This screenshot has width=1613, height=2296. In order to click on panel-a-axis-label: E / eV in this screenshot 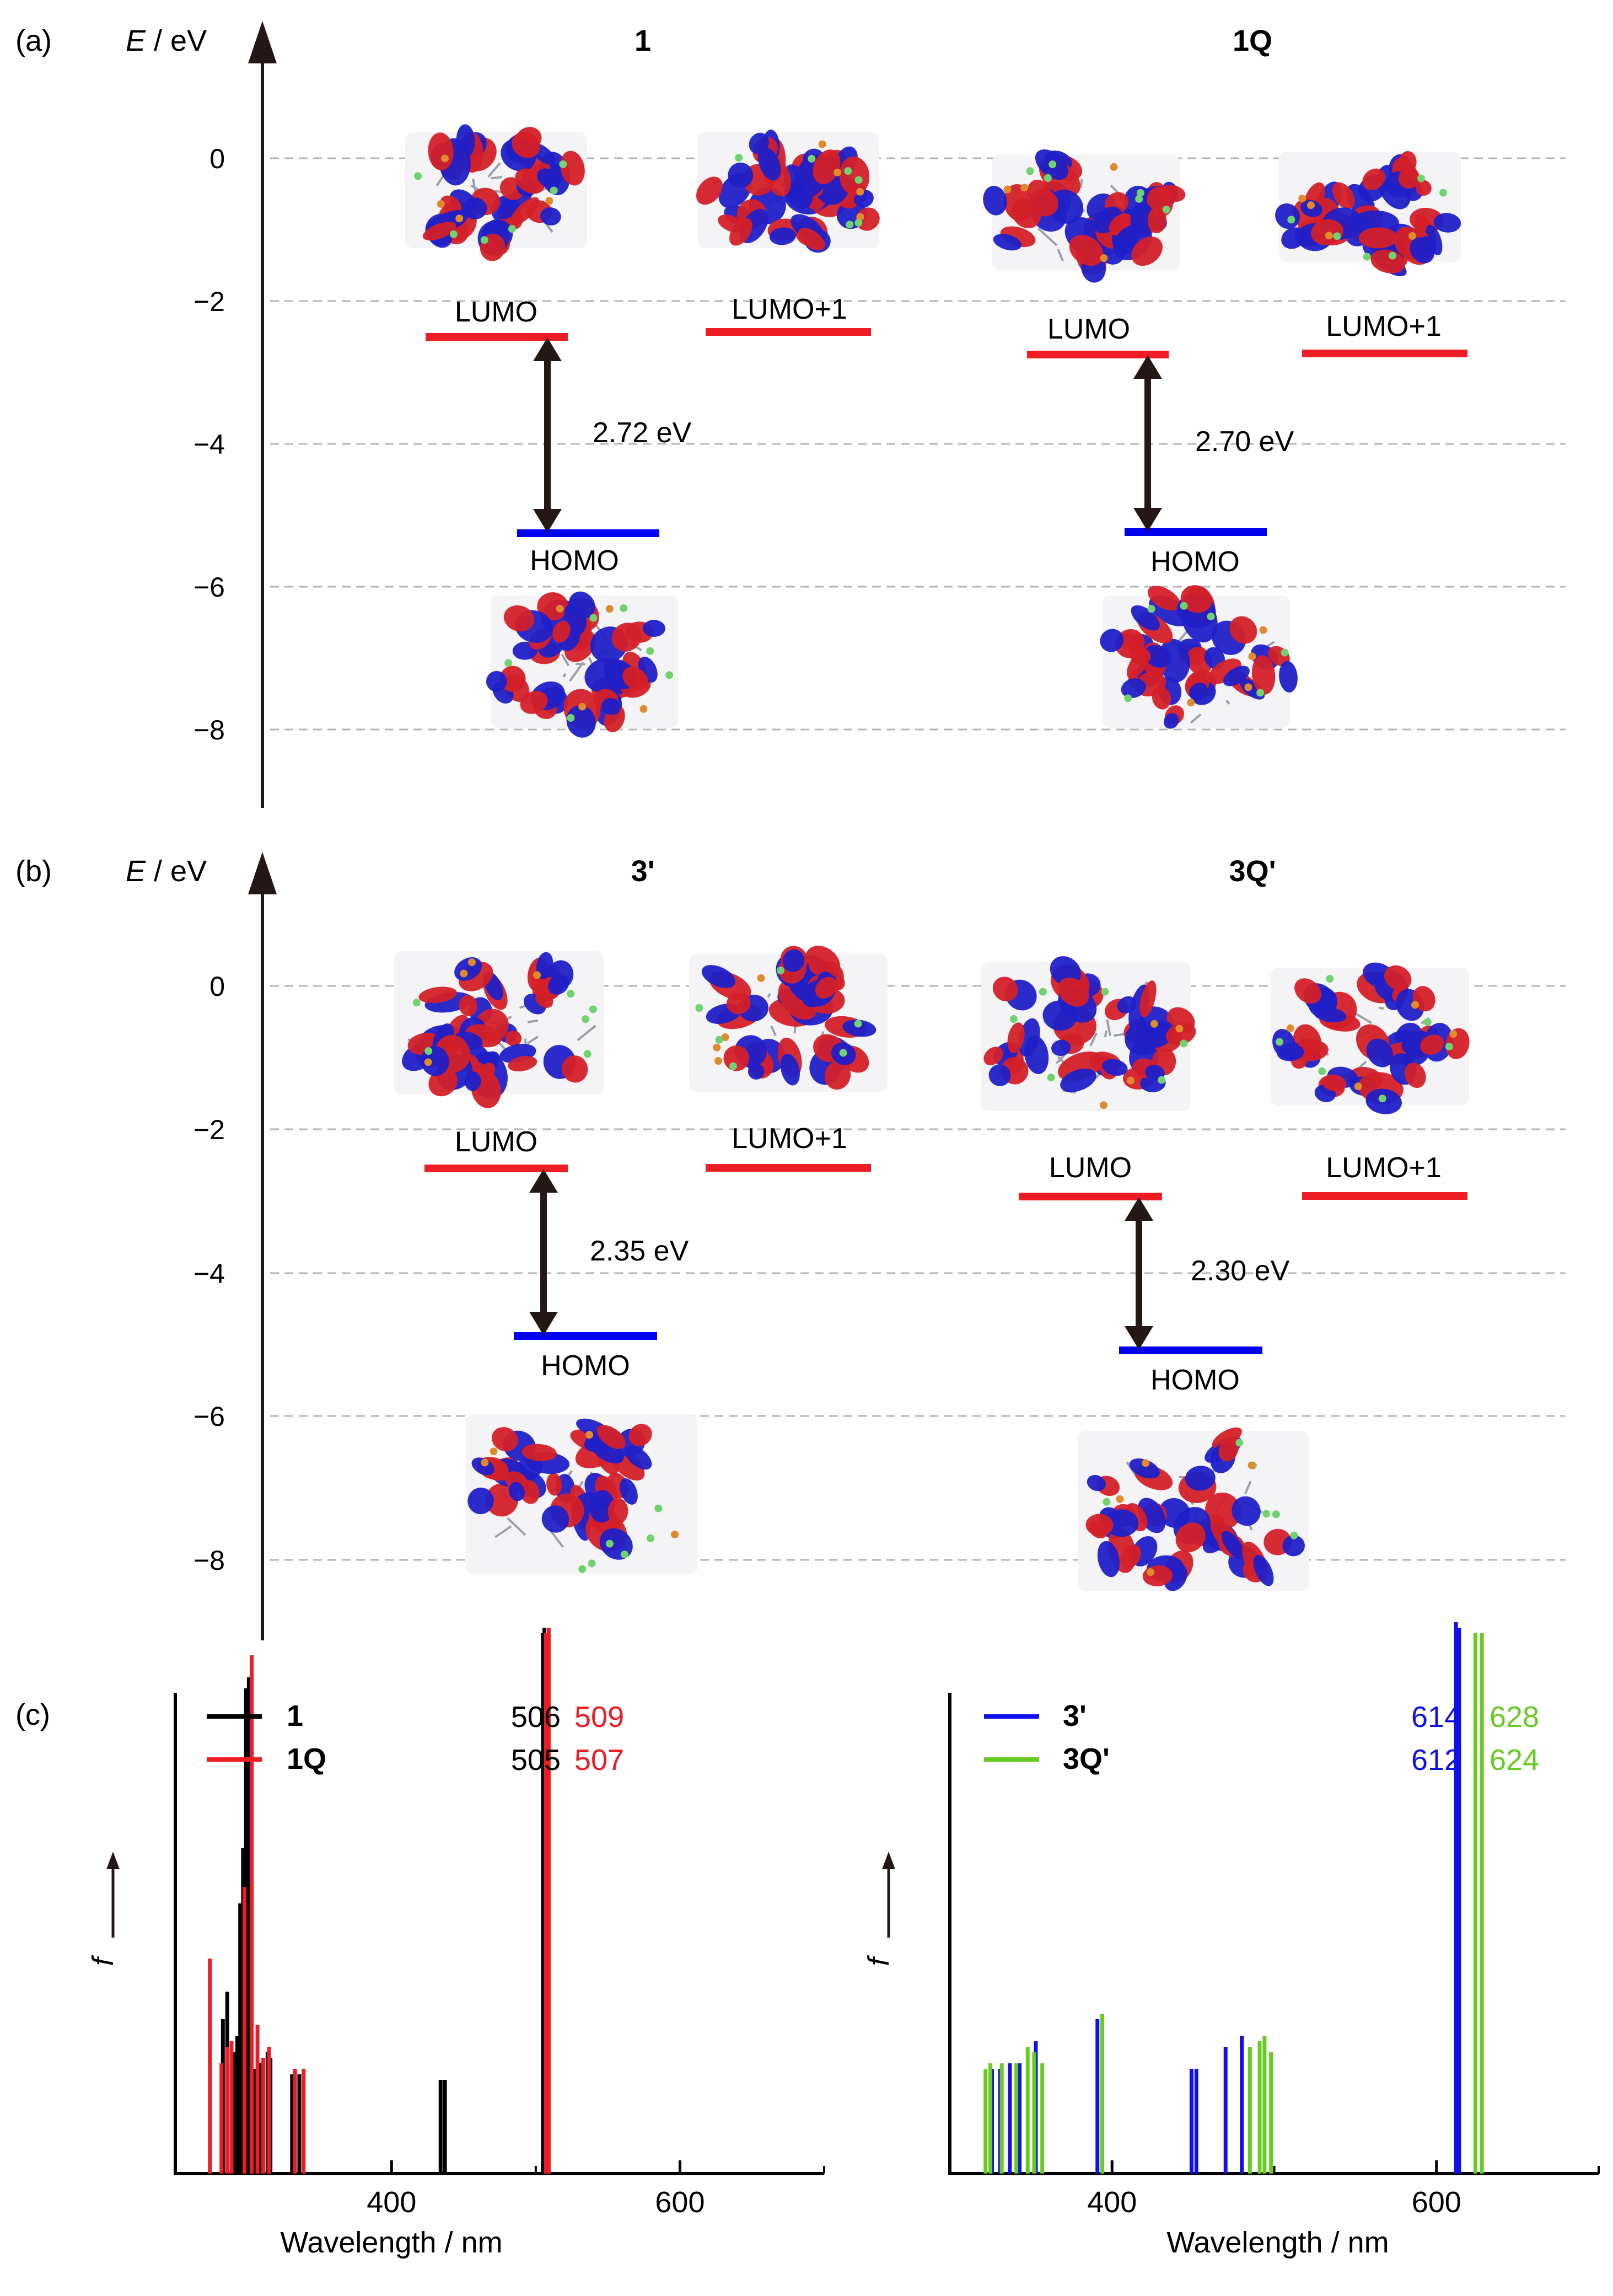, I will do `click(166, 40)`.